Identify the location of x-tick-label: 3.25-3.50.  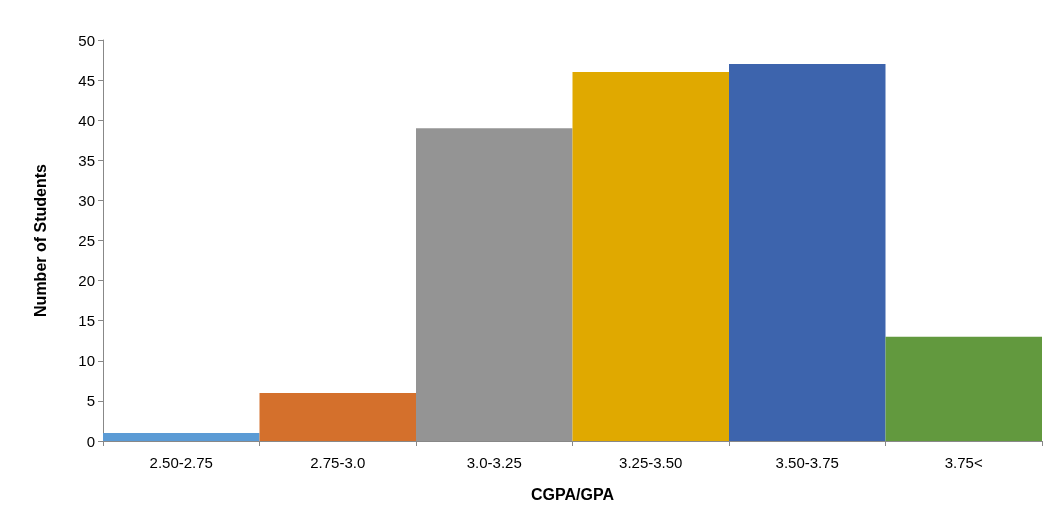
(651, 462).